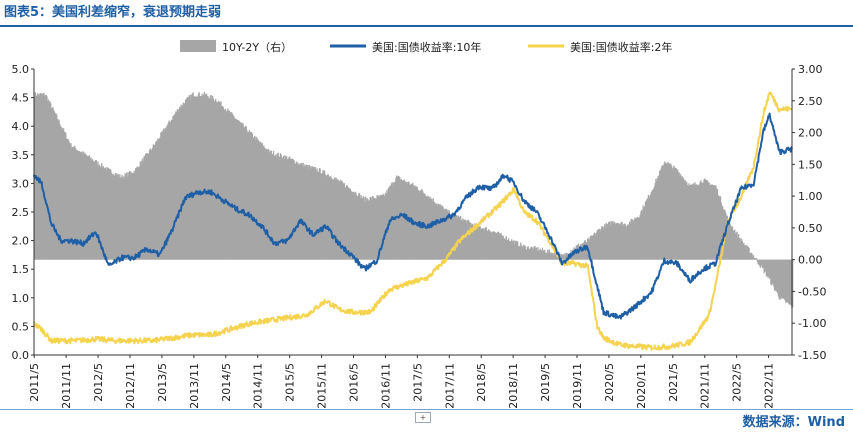  I want to click on x-tick-label: 2017/11, so click(449, 385).